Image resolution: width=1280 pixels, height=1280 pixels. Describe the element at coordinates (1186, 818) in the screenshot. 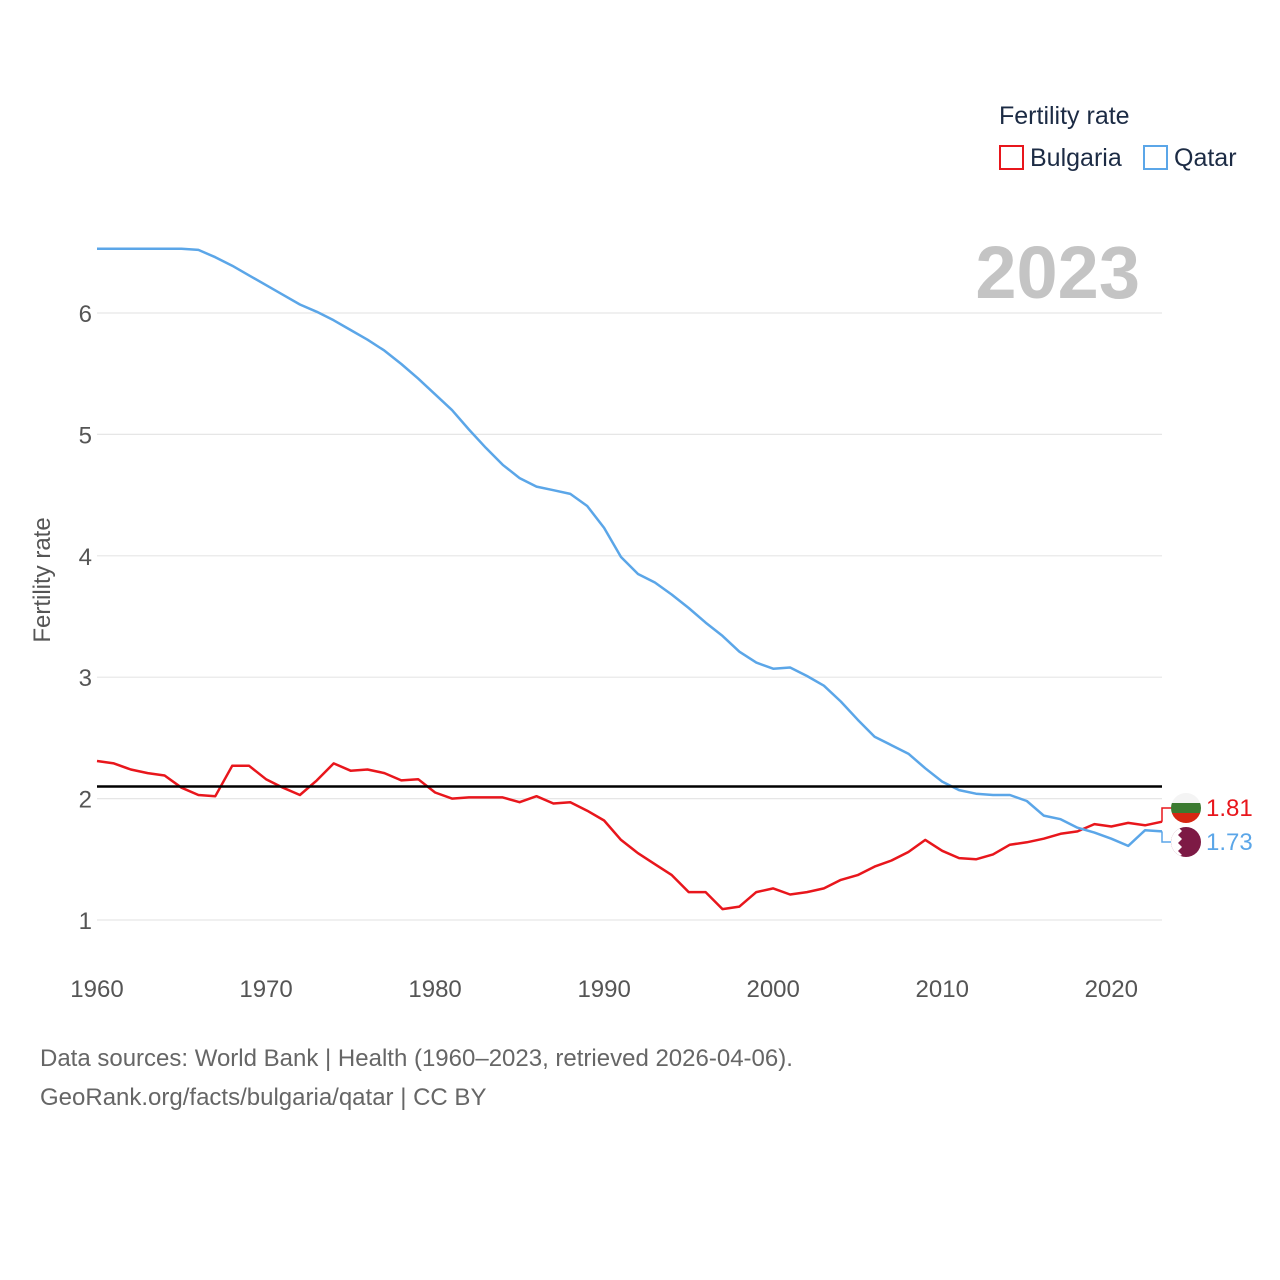

I see `flag-stripe-red` at that location.